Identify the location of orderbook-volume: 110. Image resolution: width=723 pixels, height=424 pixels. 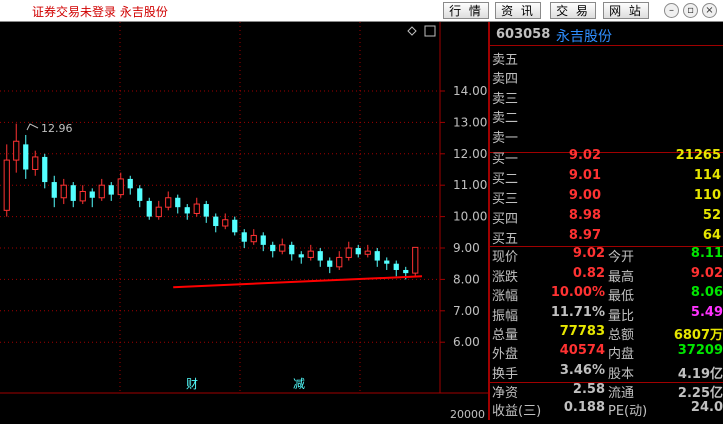
(707, 195).